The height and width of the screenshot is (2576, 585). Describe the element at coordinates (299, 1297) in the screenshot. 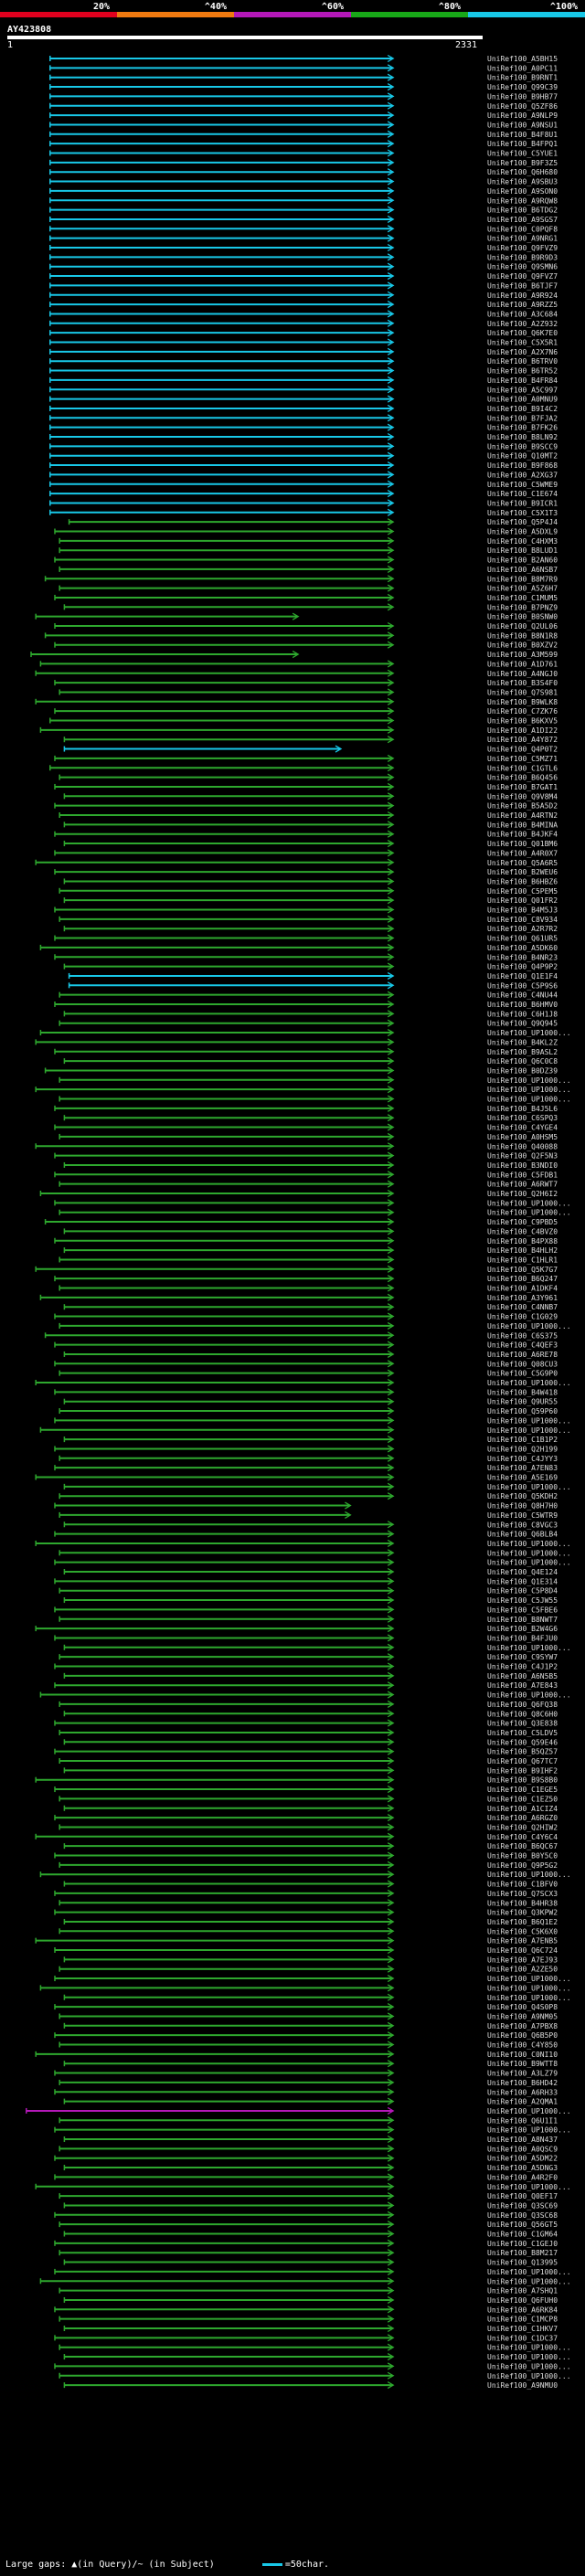

I see `hit-row: UniRef100_A3Y961` at that location.